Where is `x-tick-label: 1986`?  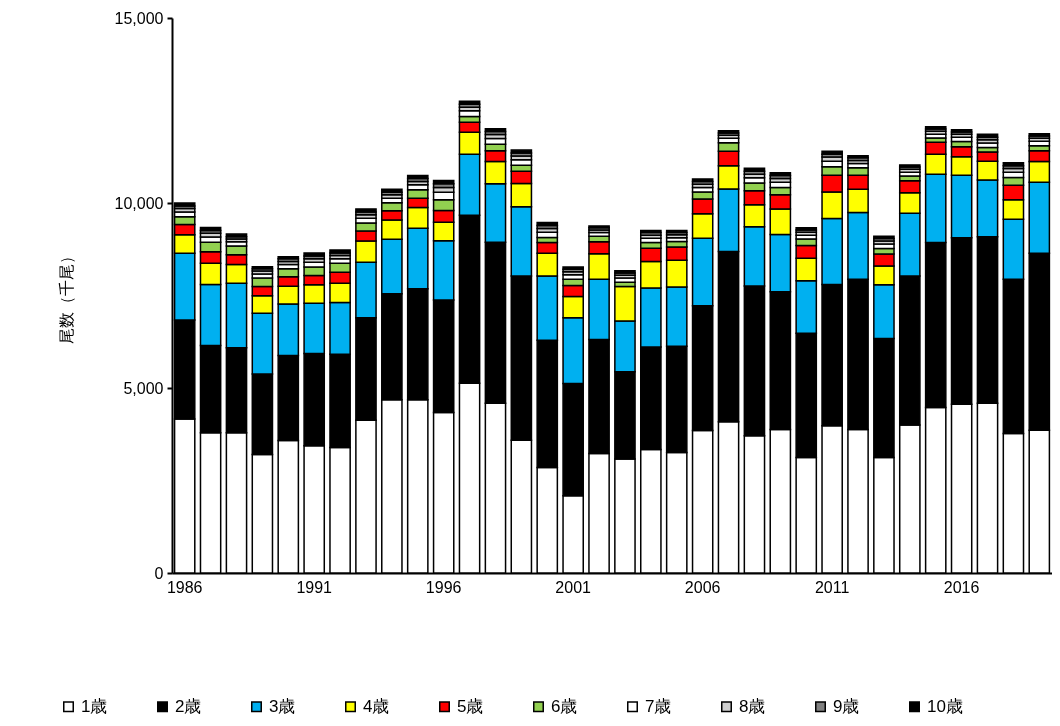
x-tick-label: 1986 is located at coordinates (184, 587).